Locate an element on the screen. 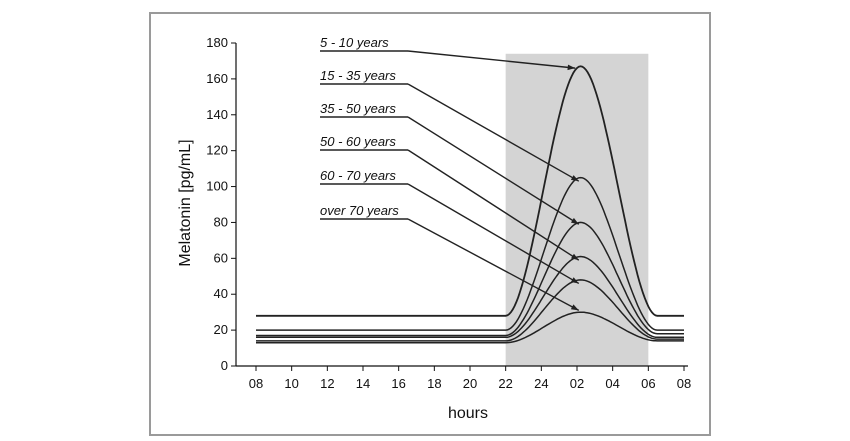  y-tick-label: 180 is located at coordinates (217, 42).